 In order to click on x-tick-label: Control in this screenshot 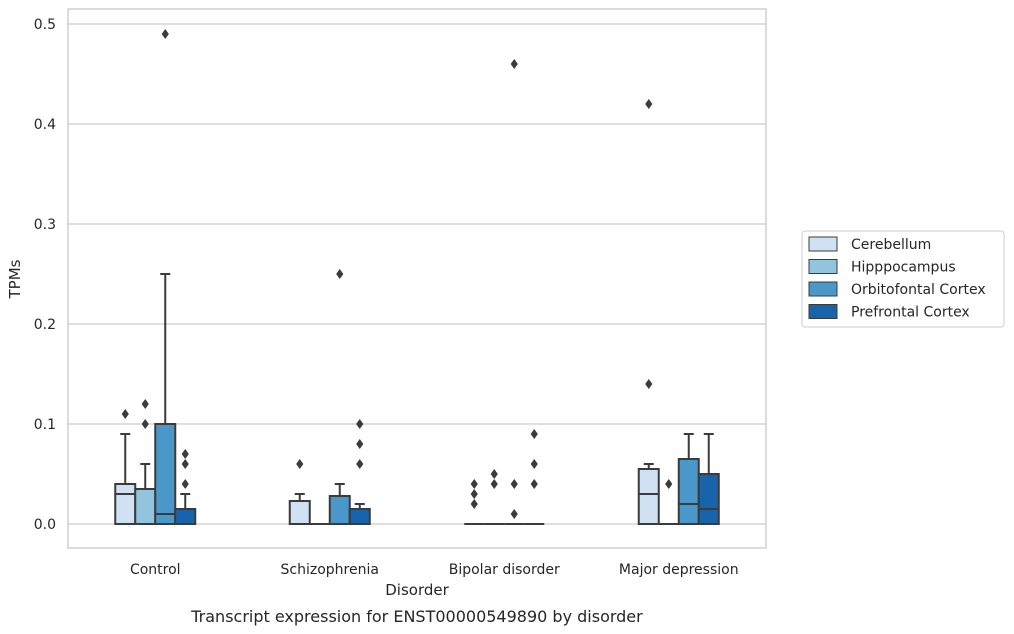, I will do `click(155, 570)`.